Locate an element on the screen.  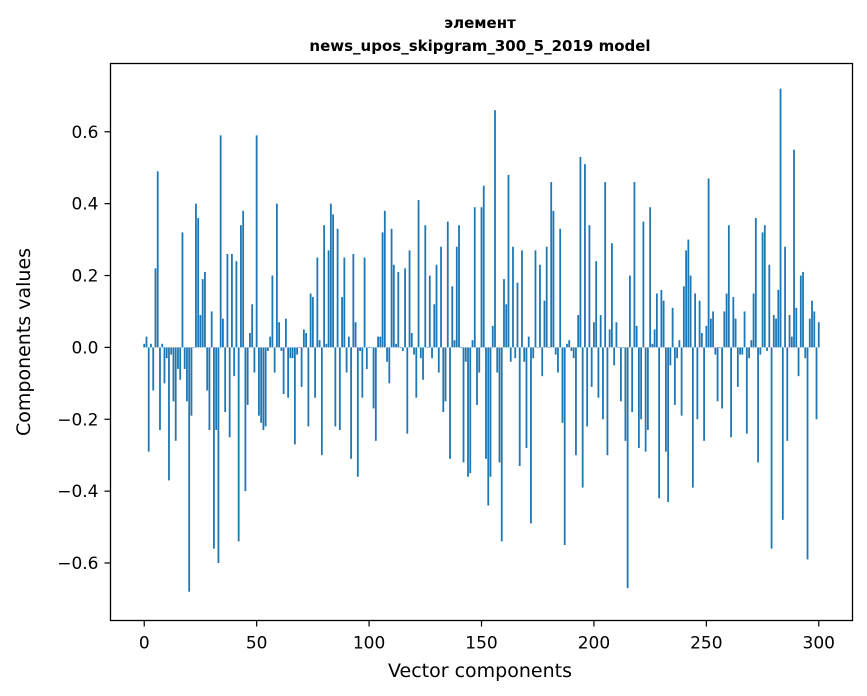
y-axis-ticks: −0.6 −0.4 −0.2 0.0 0.2 0.4 0.6 is located at coordinates (84, 348).